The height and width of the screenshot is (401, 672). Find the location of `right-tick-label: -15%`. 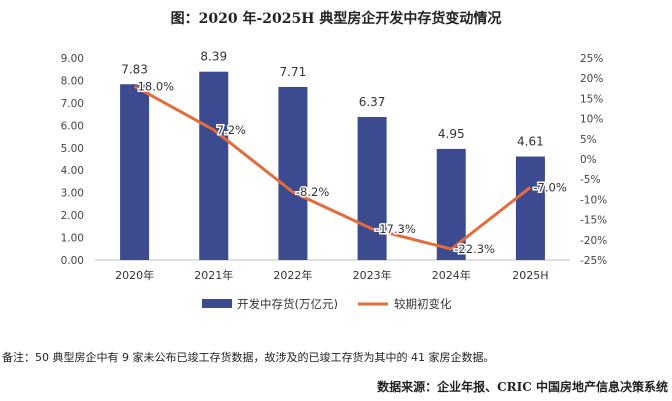

right-tick-label: -15% is located at coordinates (593, 221).